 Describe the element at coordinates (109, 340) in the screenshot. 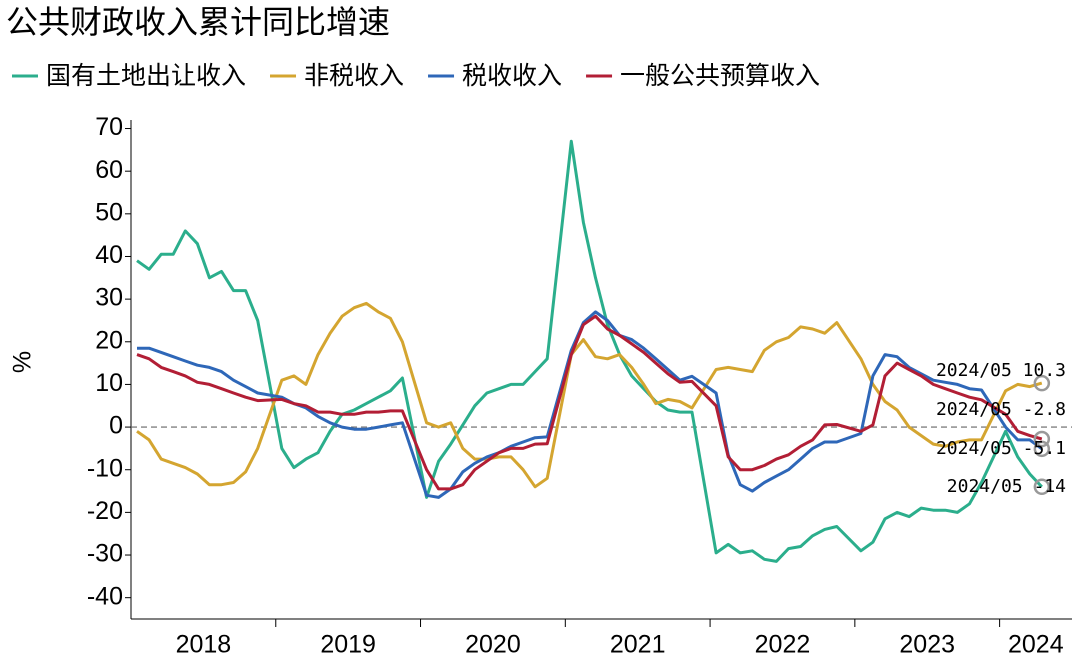

I see `y-tick-label: 20` at that location.